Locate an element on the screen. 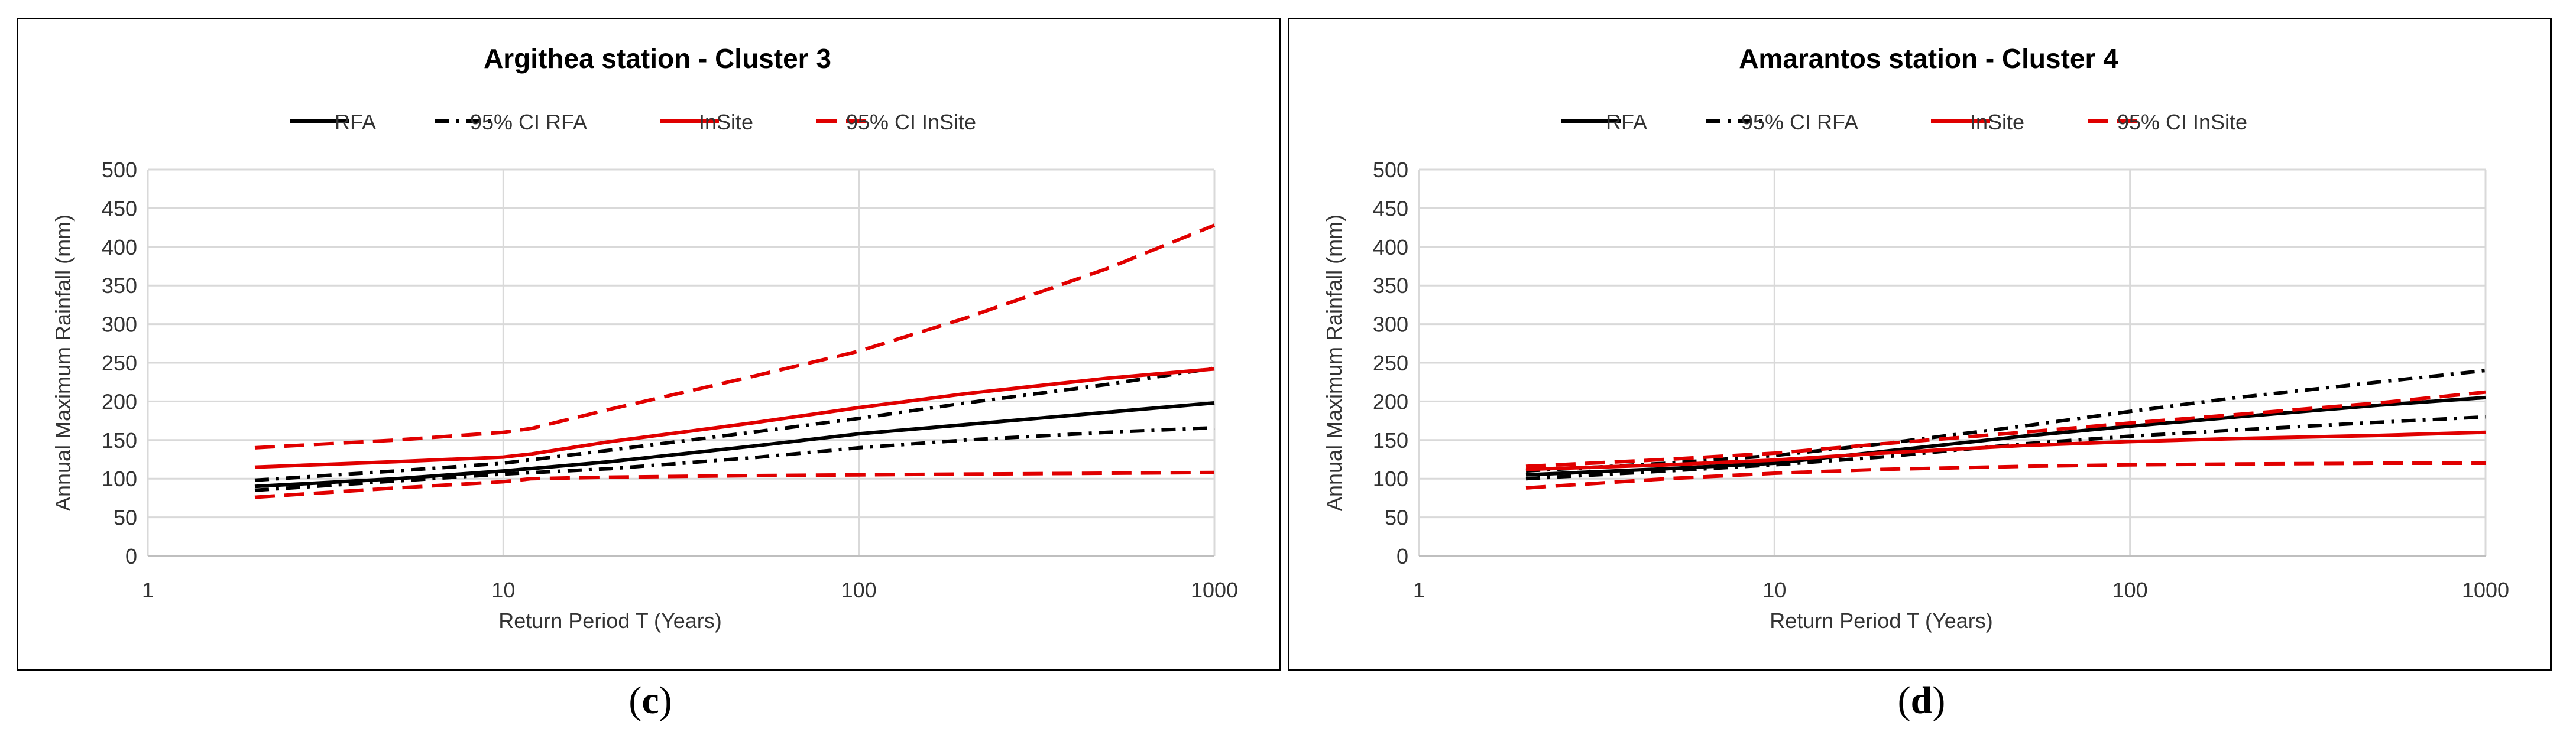  chart-title: Argithea station - Cluster 3 is located at coordinates (657, 58).